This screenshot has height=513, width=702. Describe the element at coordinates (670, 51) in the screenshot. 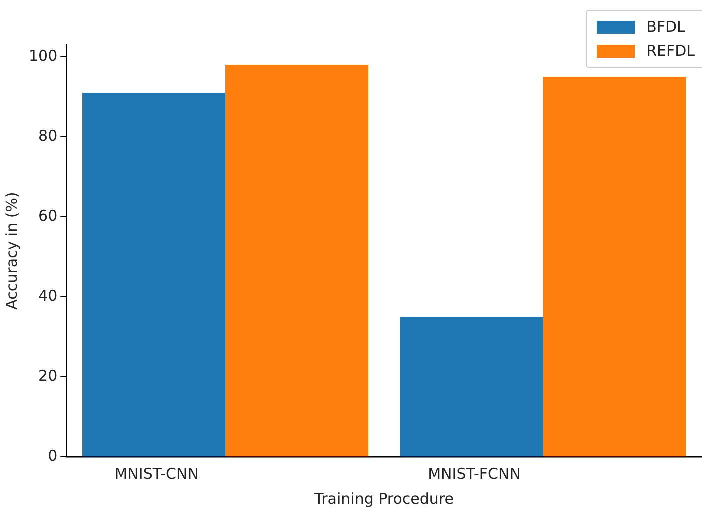

I see `legend-label: REFDL` at that location.